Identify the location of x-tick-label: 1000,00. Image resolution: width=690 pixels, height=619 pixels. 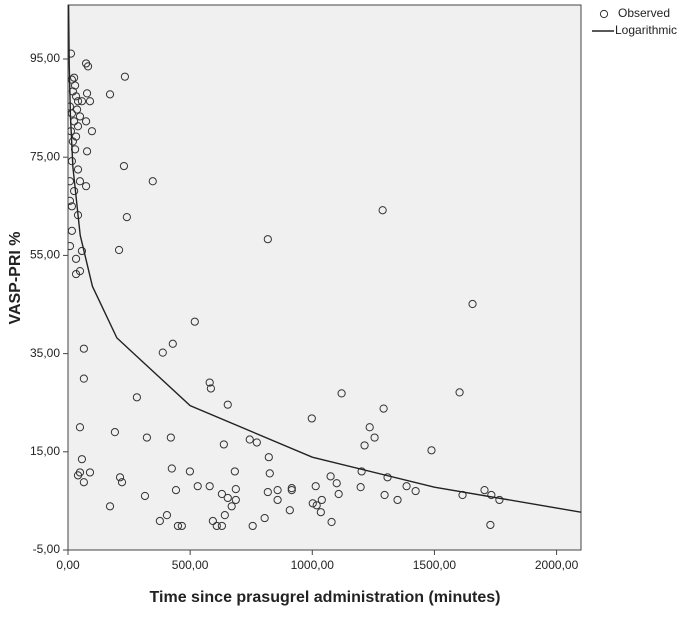
(313, 565).